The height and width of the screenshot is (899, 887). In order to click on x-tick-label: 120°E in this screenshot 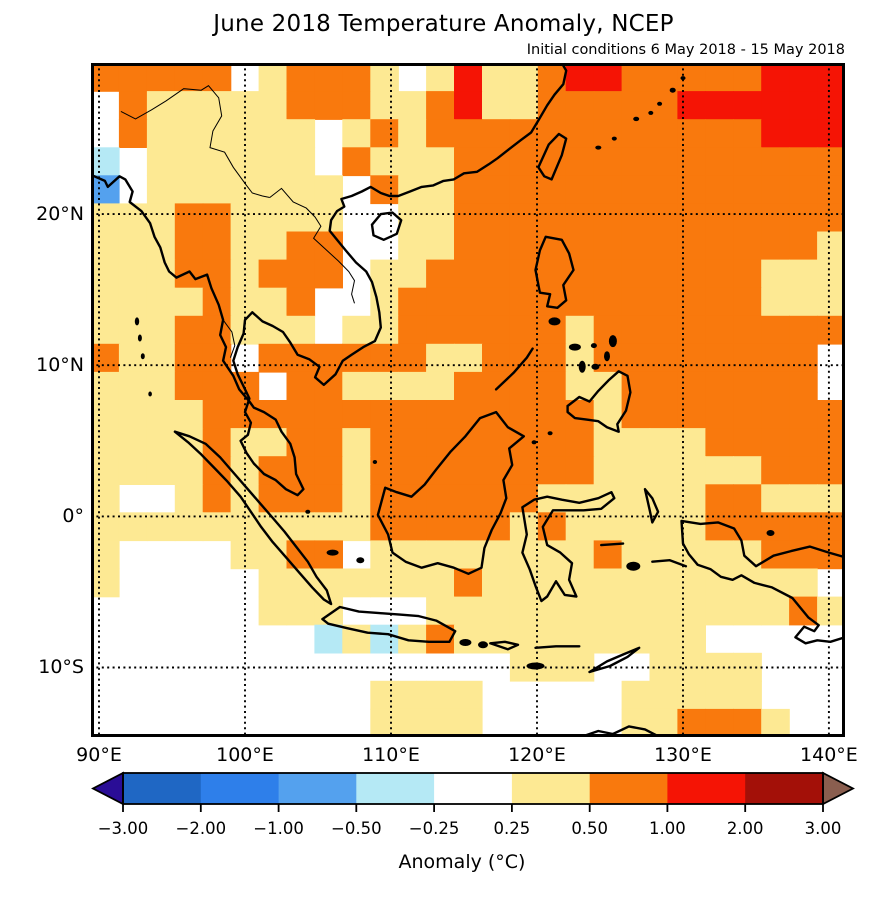, I will do `click(537, 755)`.